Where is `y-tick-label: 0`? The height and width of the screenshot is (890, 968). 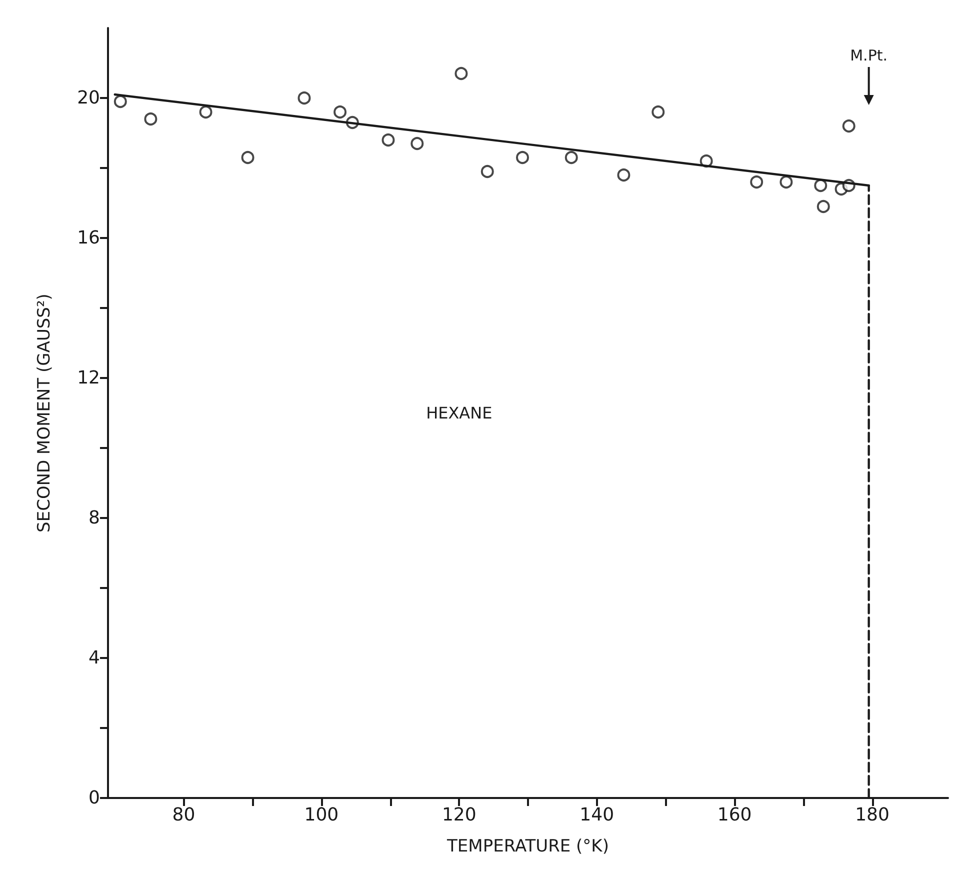
y-tick-label: 0 is located at coordinates (94, 798).